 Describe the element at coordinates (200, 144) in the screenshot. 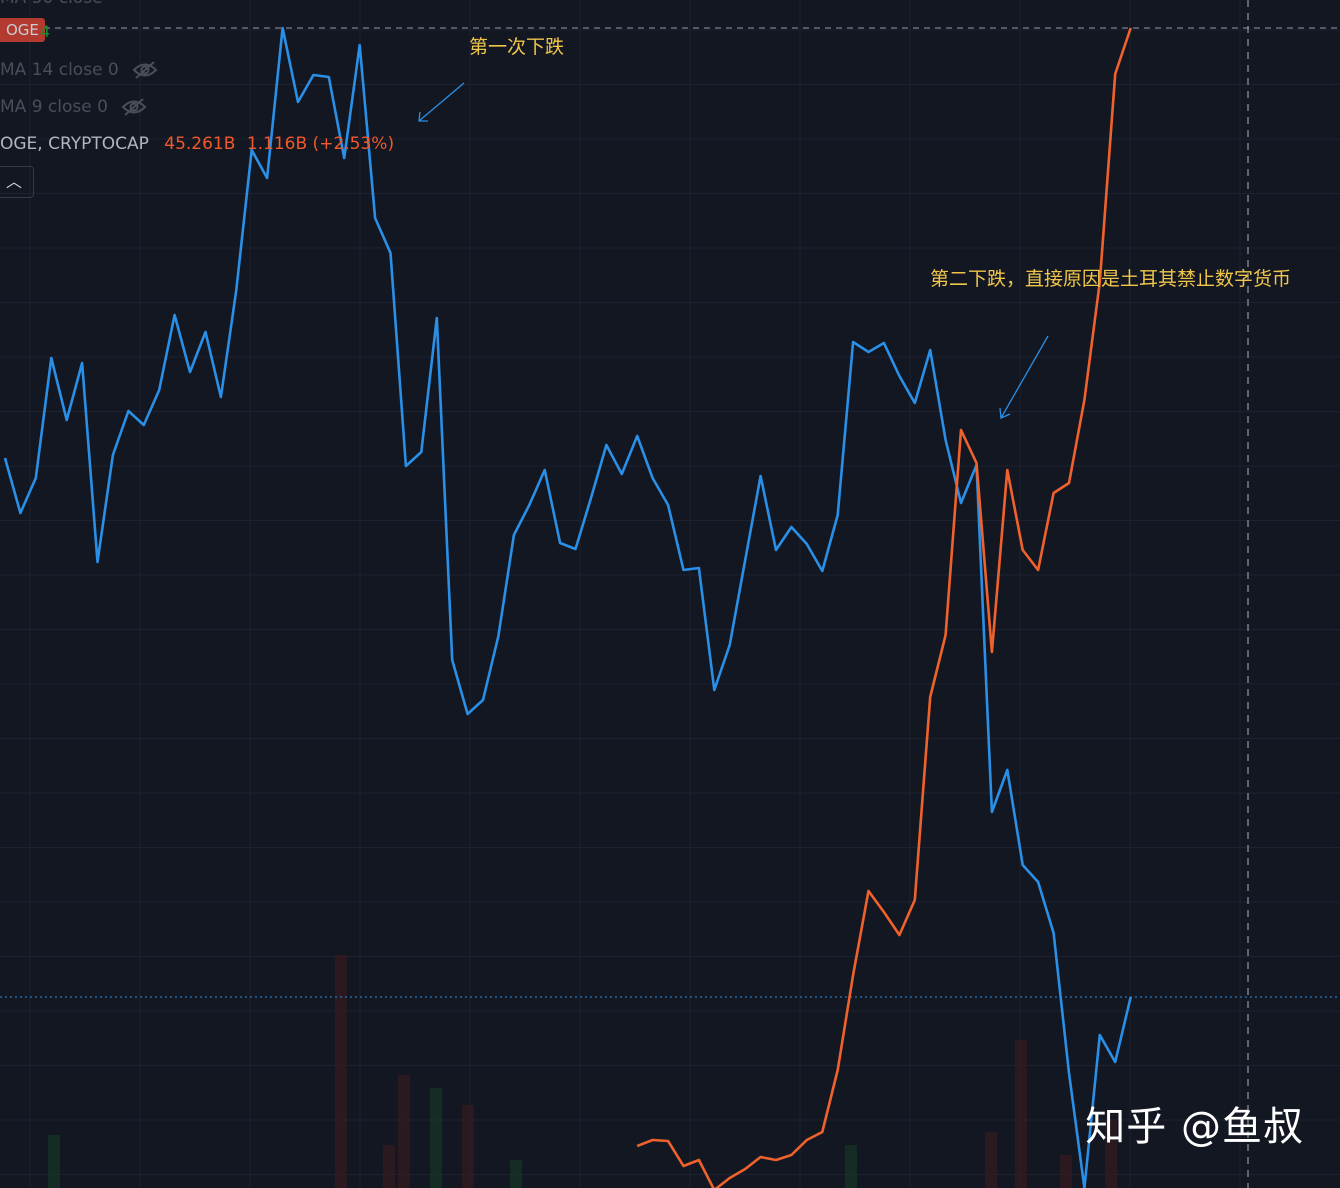

I see `symbol-value: 45.261B` at that location.